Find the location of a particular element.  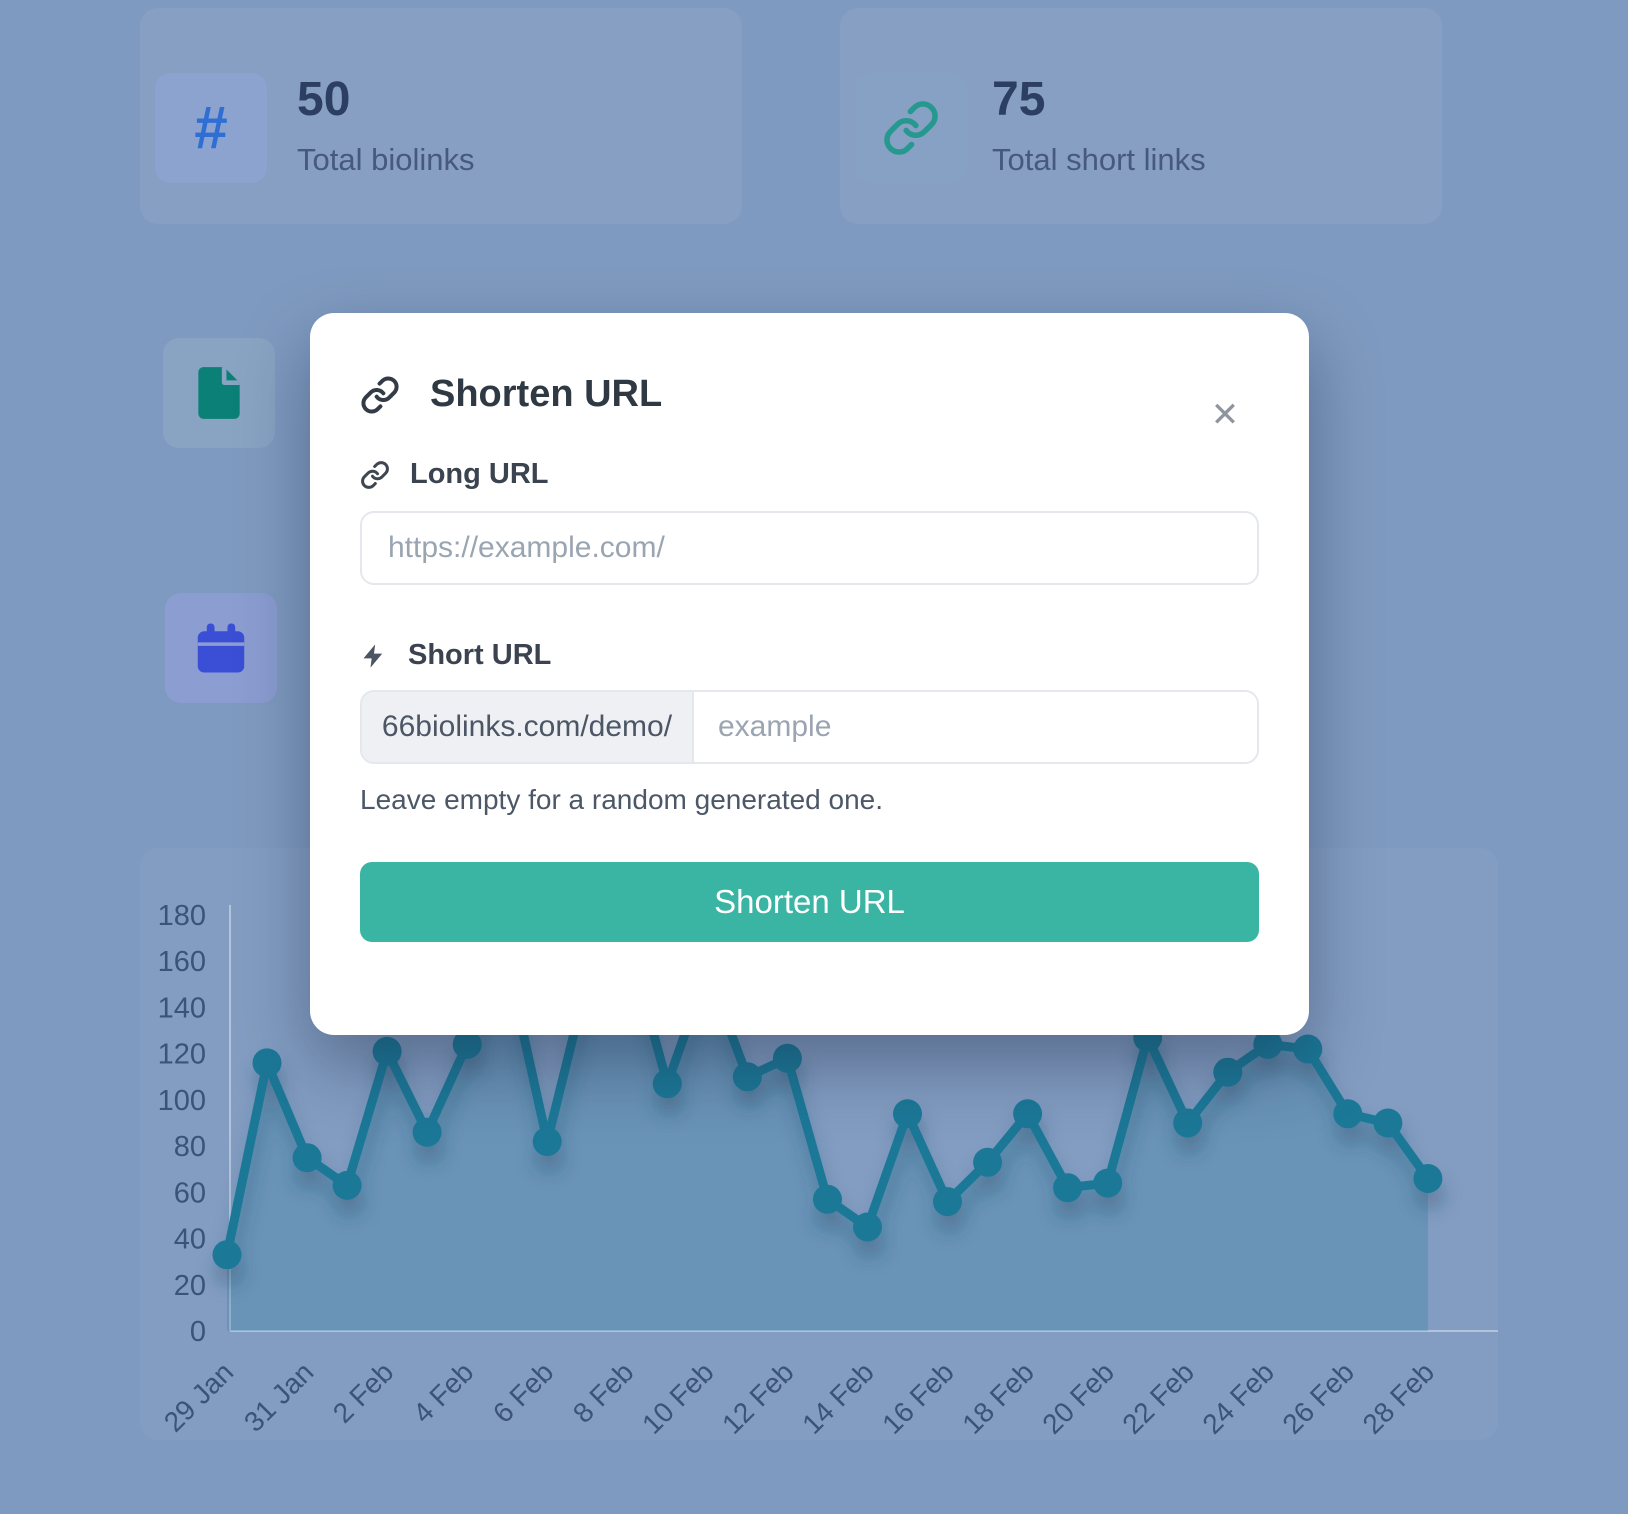

svg-text: 26 Feb is located at coordinates (1318, 1398).